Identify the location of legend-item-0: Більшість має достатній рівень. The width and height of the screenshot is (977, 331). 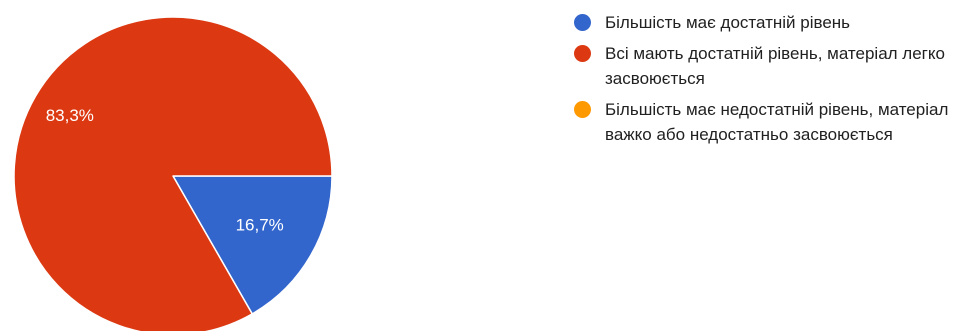
(772, 22).